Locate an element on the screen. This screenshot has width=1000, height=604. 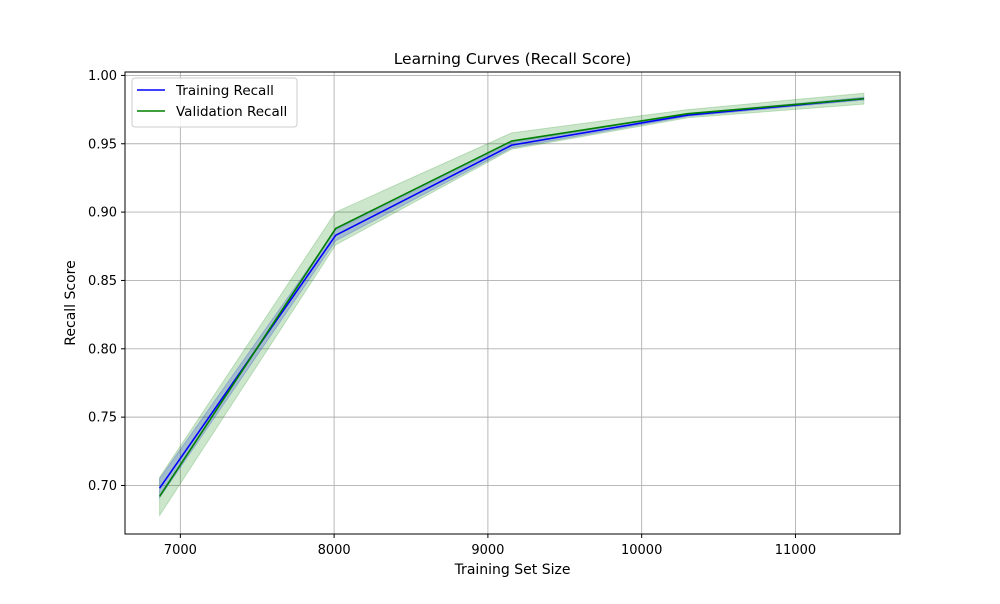
legend-label-training: Training Recall is located at coordinates (224, 91).